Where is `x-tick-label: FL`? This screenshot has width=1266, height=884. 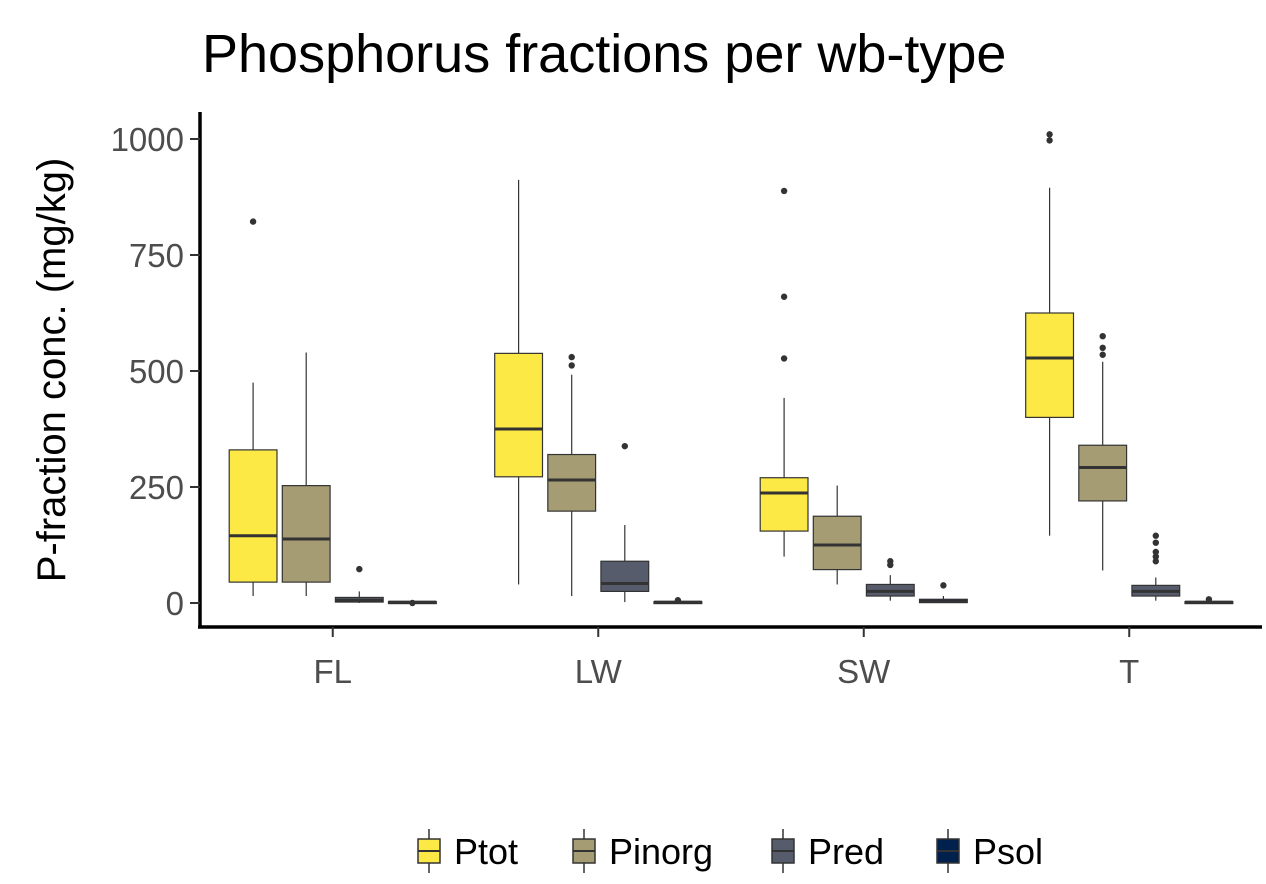
x-tick-label: FL is located at coordinates (332, 671).